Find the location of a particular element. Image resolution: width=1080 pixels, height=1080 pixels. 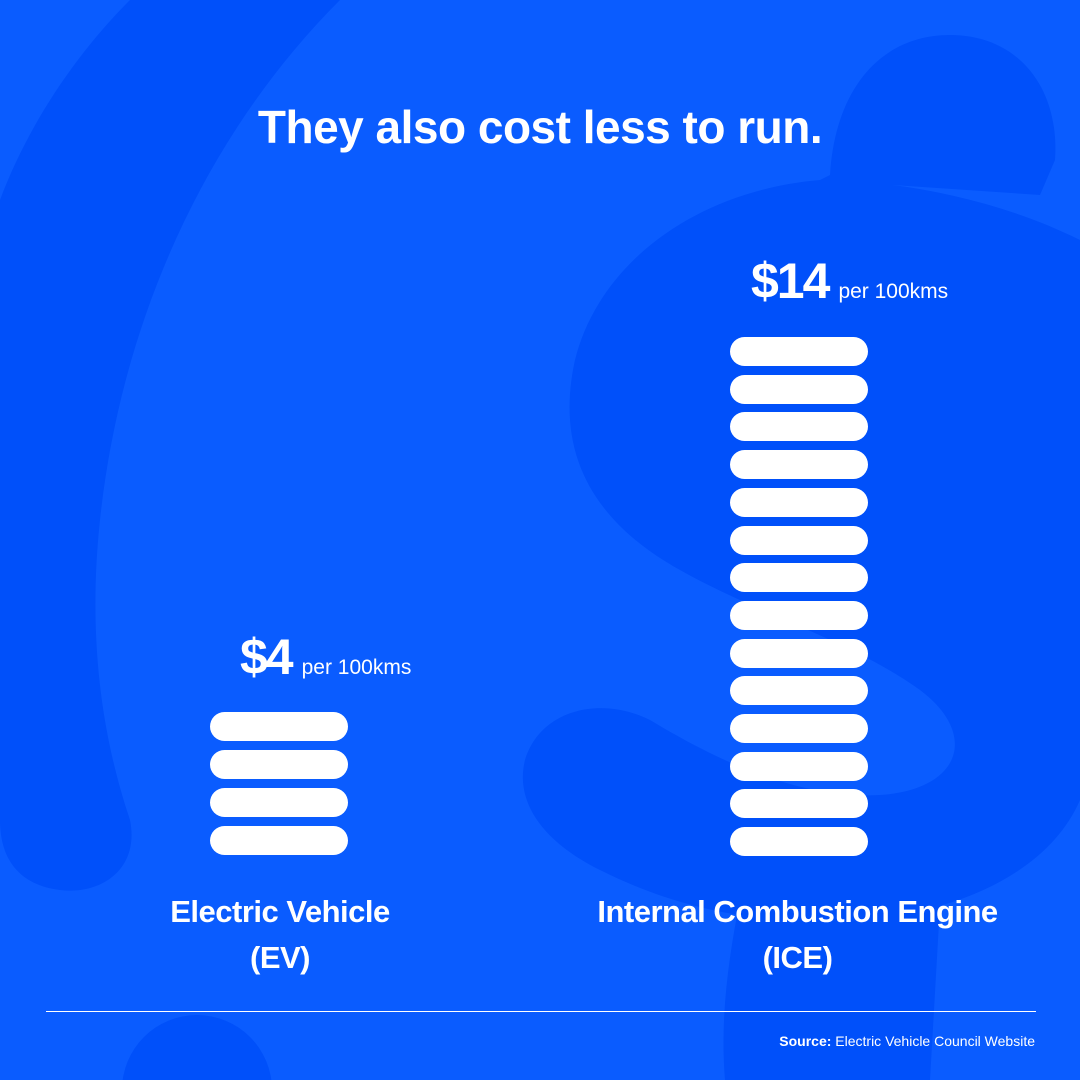

source-note: Source: Electric Vehicle Council Website is located at coordinates (907, 1041).